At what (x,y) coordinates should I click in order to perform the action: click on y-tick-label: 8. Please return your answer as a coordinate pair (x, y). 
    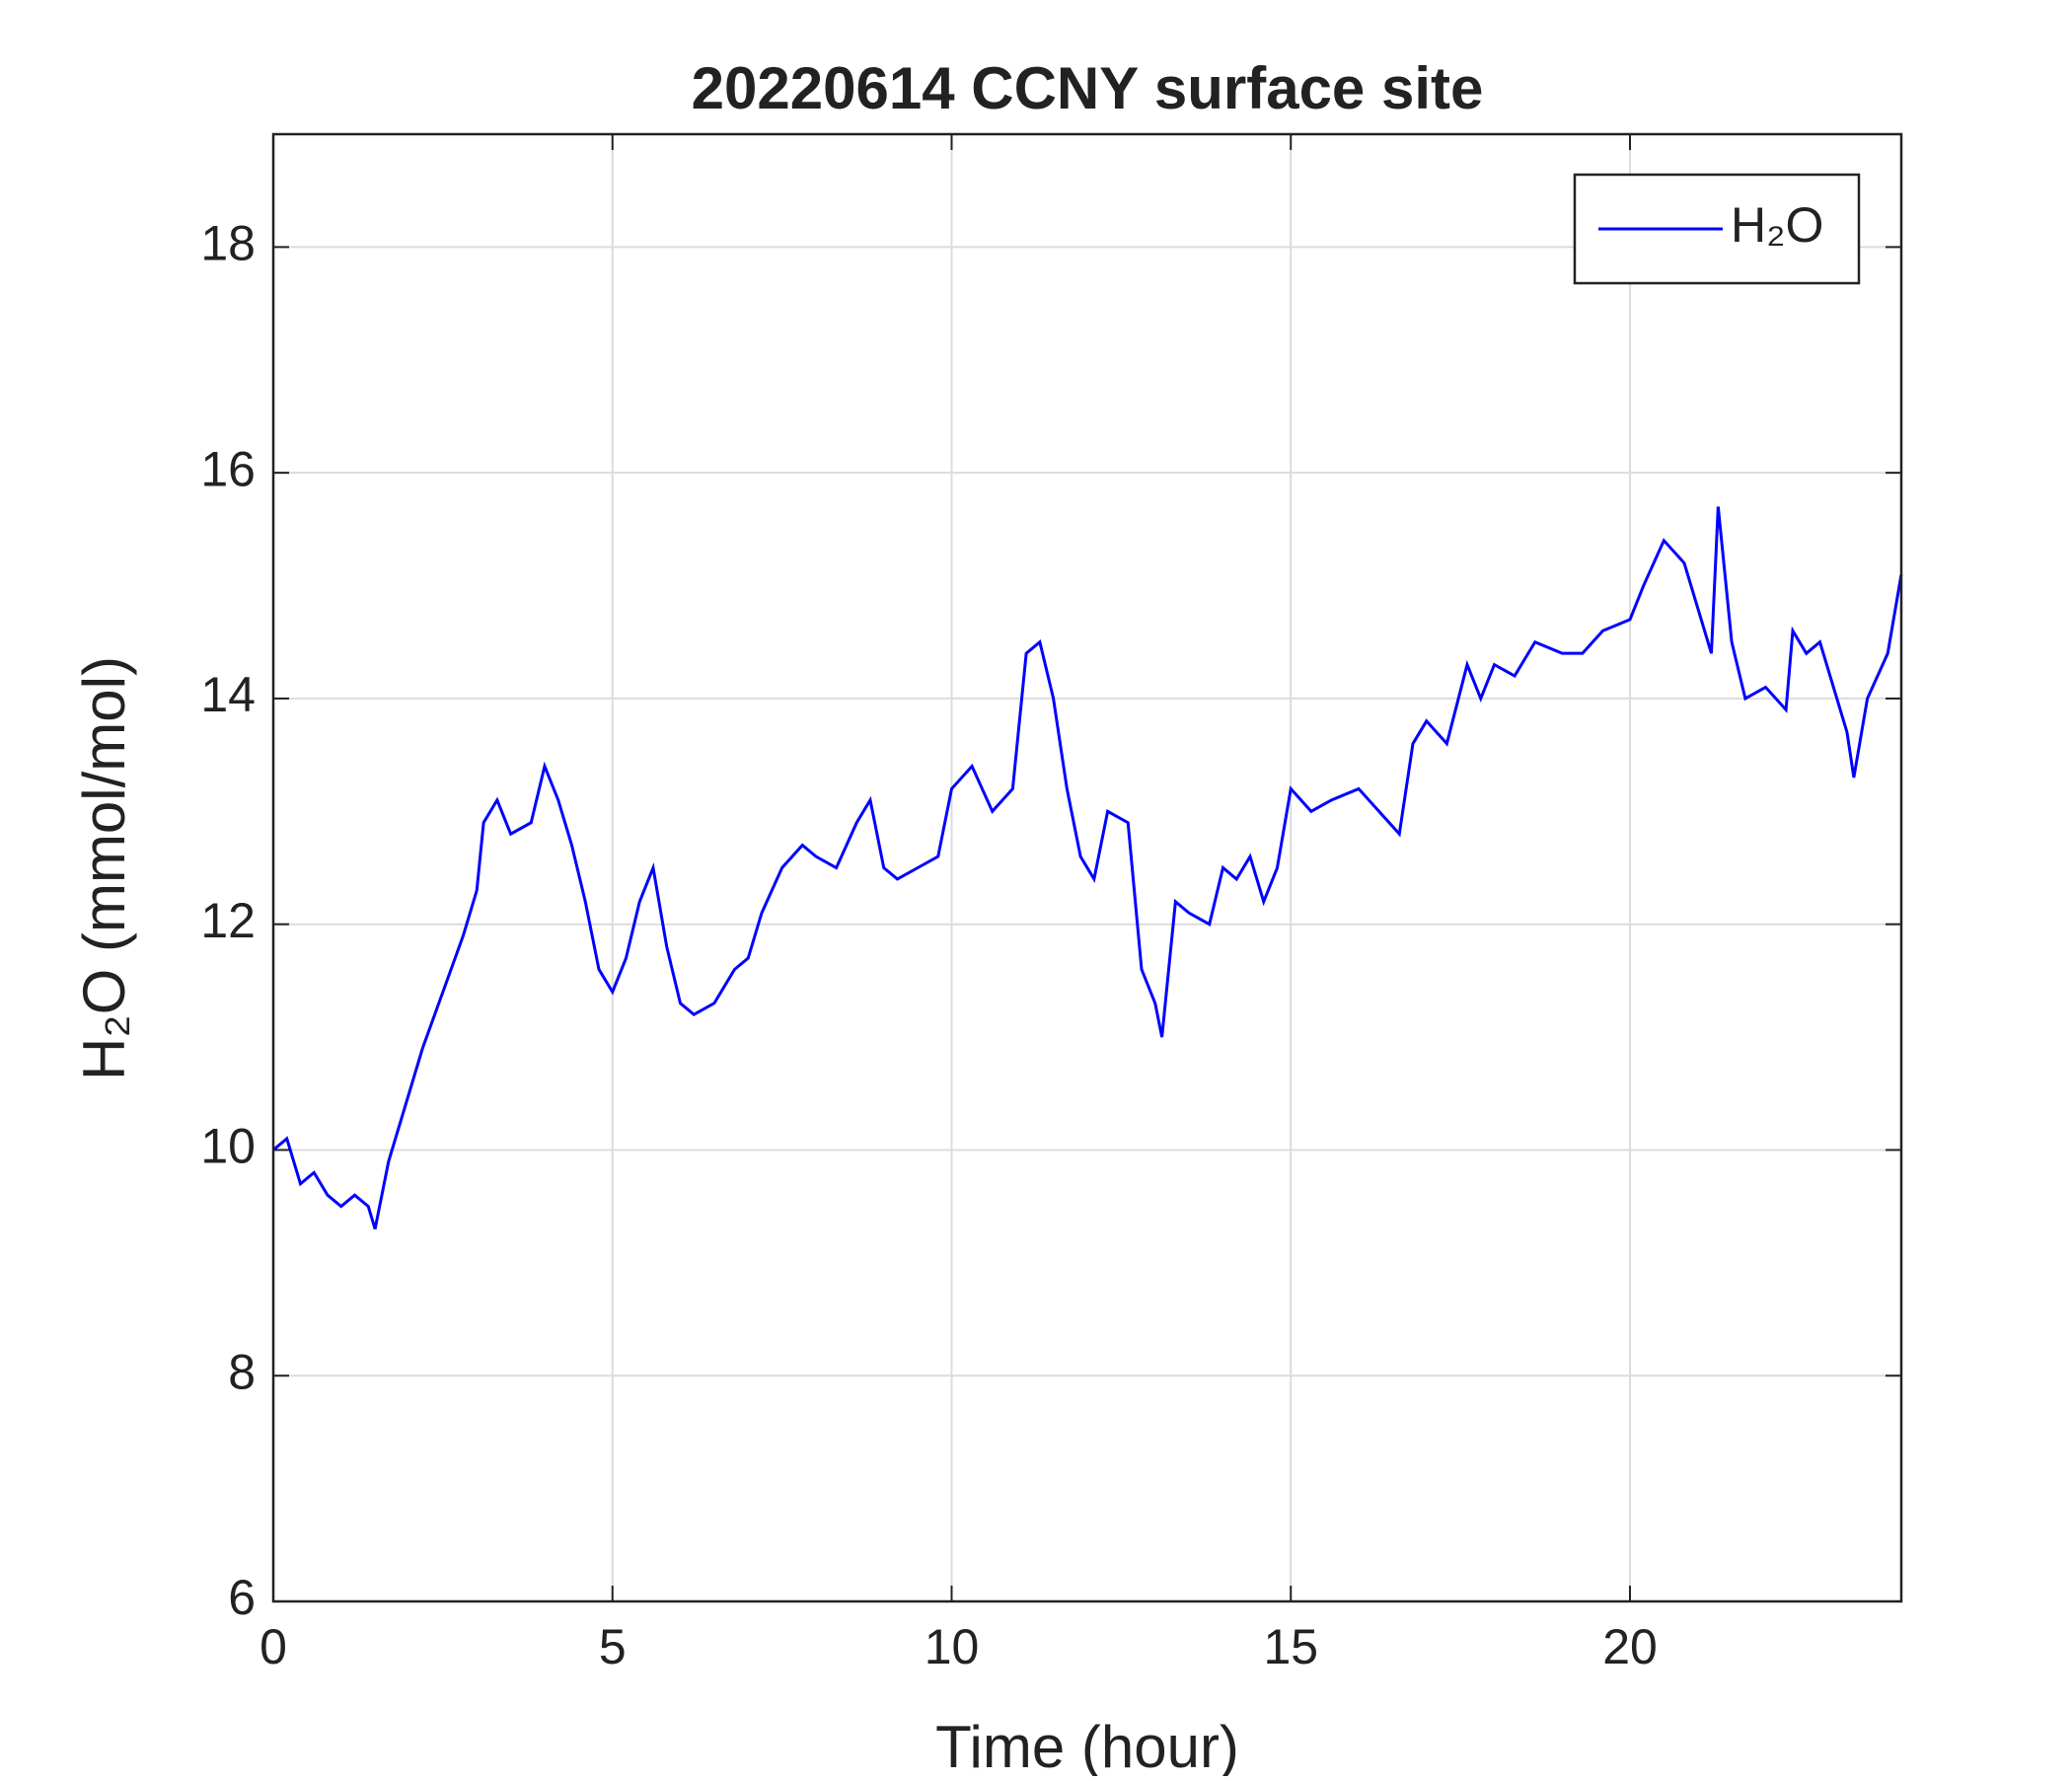
    Looking at the image, I should click on (242, 1371).